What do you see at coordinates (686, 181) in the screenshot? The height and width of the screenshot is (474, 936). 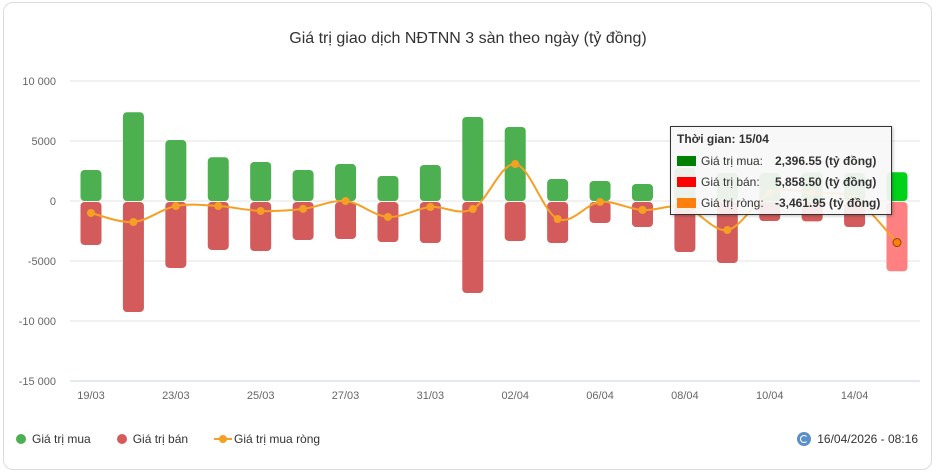 I see `sell-swatch-icon` at bounding box center [686, 181].